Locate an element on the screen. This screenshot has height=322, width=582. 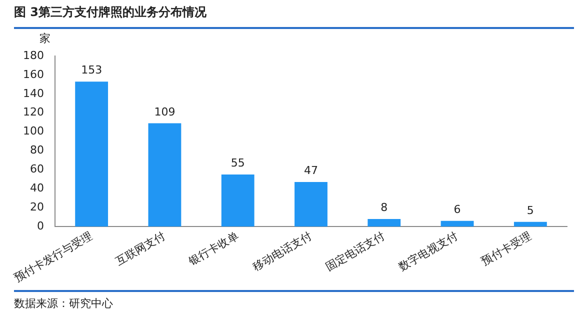
y-tick-label: 120 is located at coordinates (33, 112).